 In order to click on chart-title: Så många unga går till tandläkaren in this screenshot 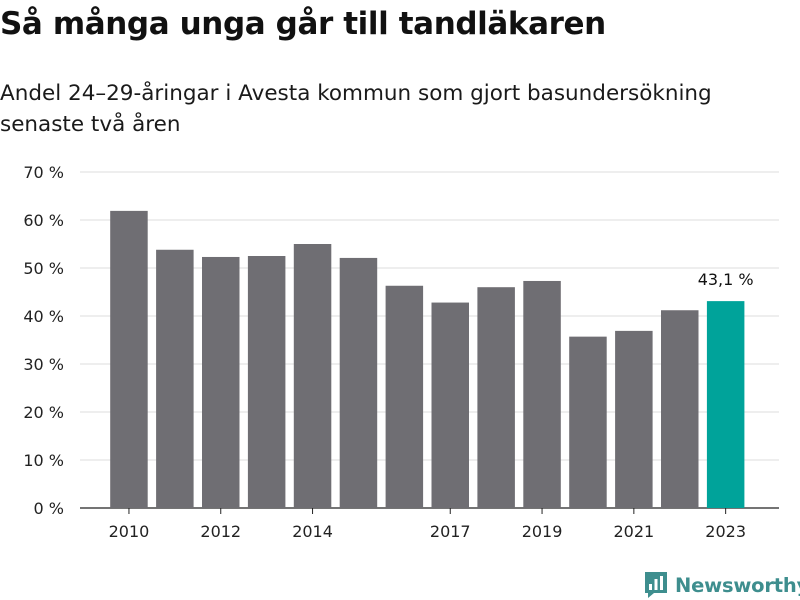, I will do `click(303, 24)`.